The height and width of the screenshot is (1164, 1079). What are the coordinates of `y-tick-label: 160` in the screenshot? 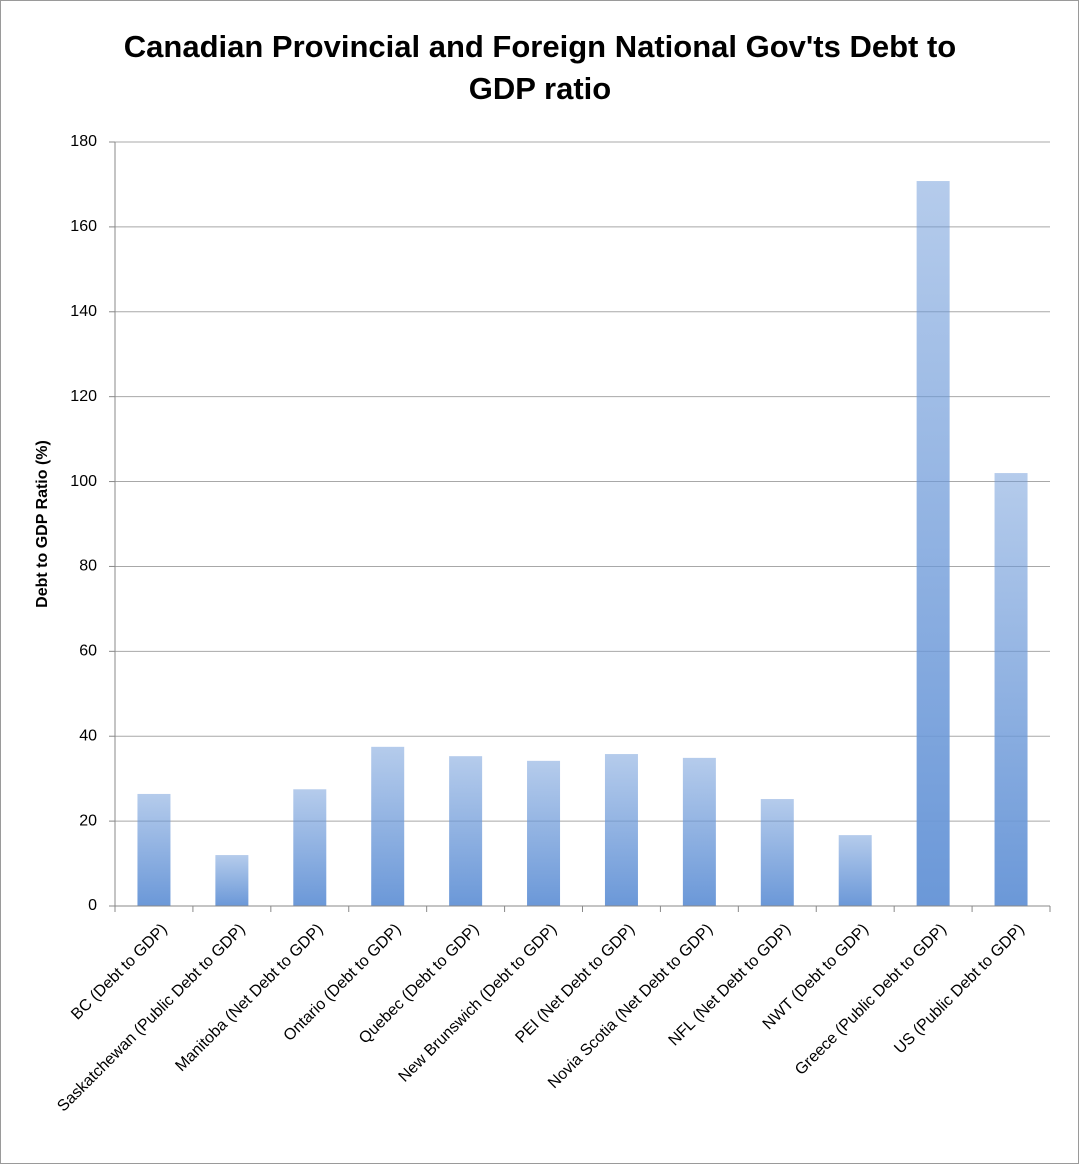 It's located at (83, 226).